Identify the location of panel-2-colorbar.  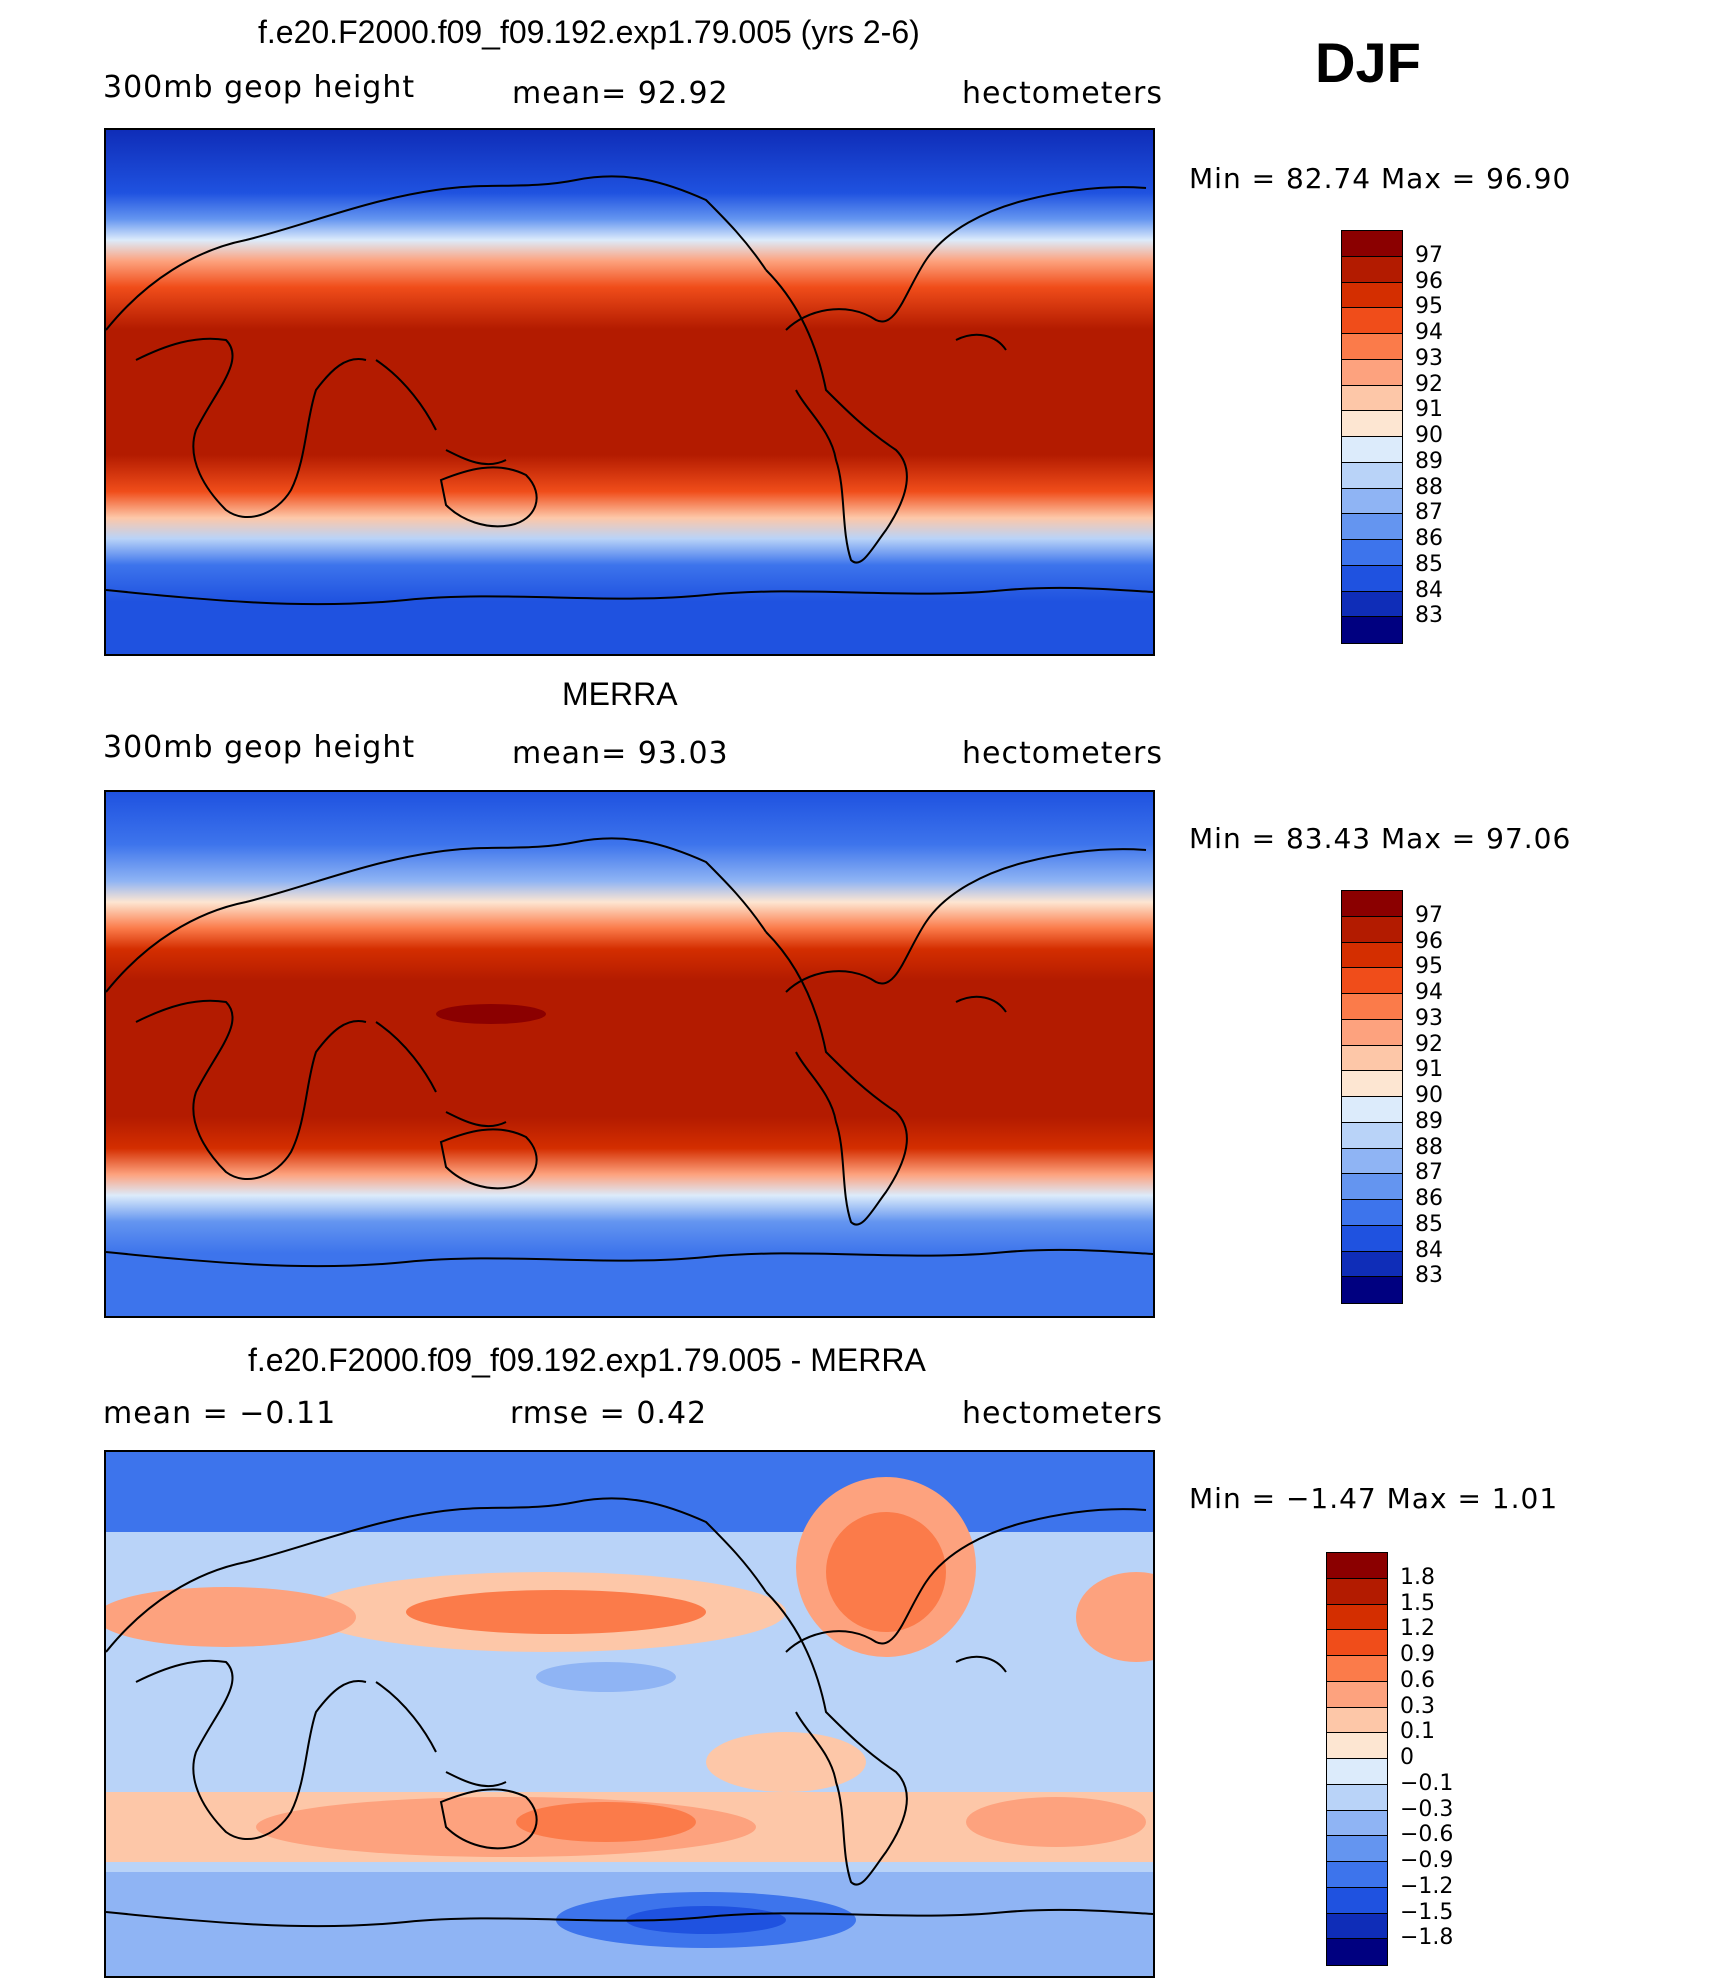
(1372, 1097).